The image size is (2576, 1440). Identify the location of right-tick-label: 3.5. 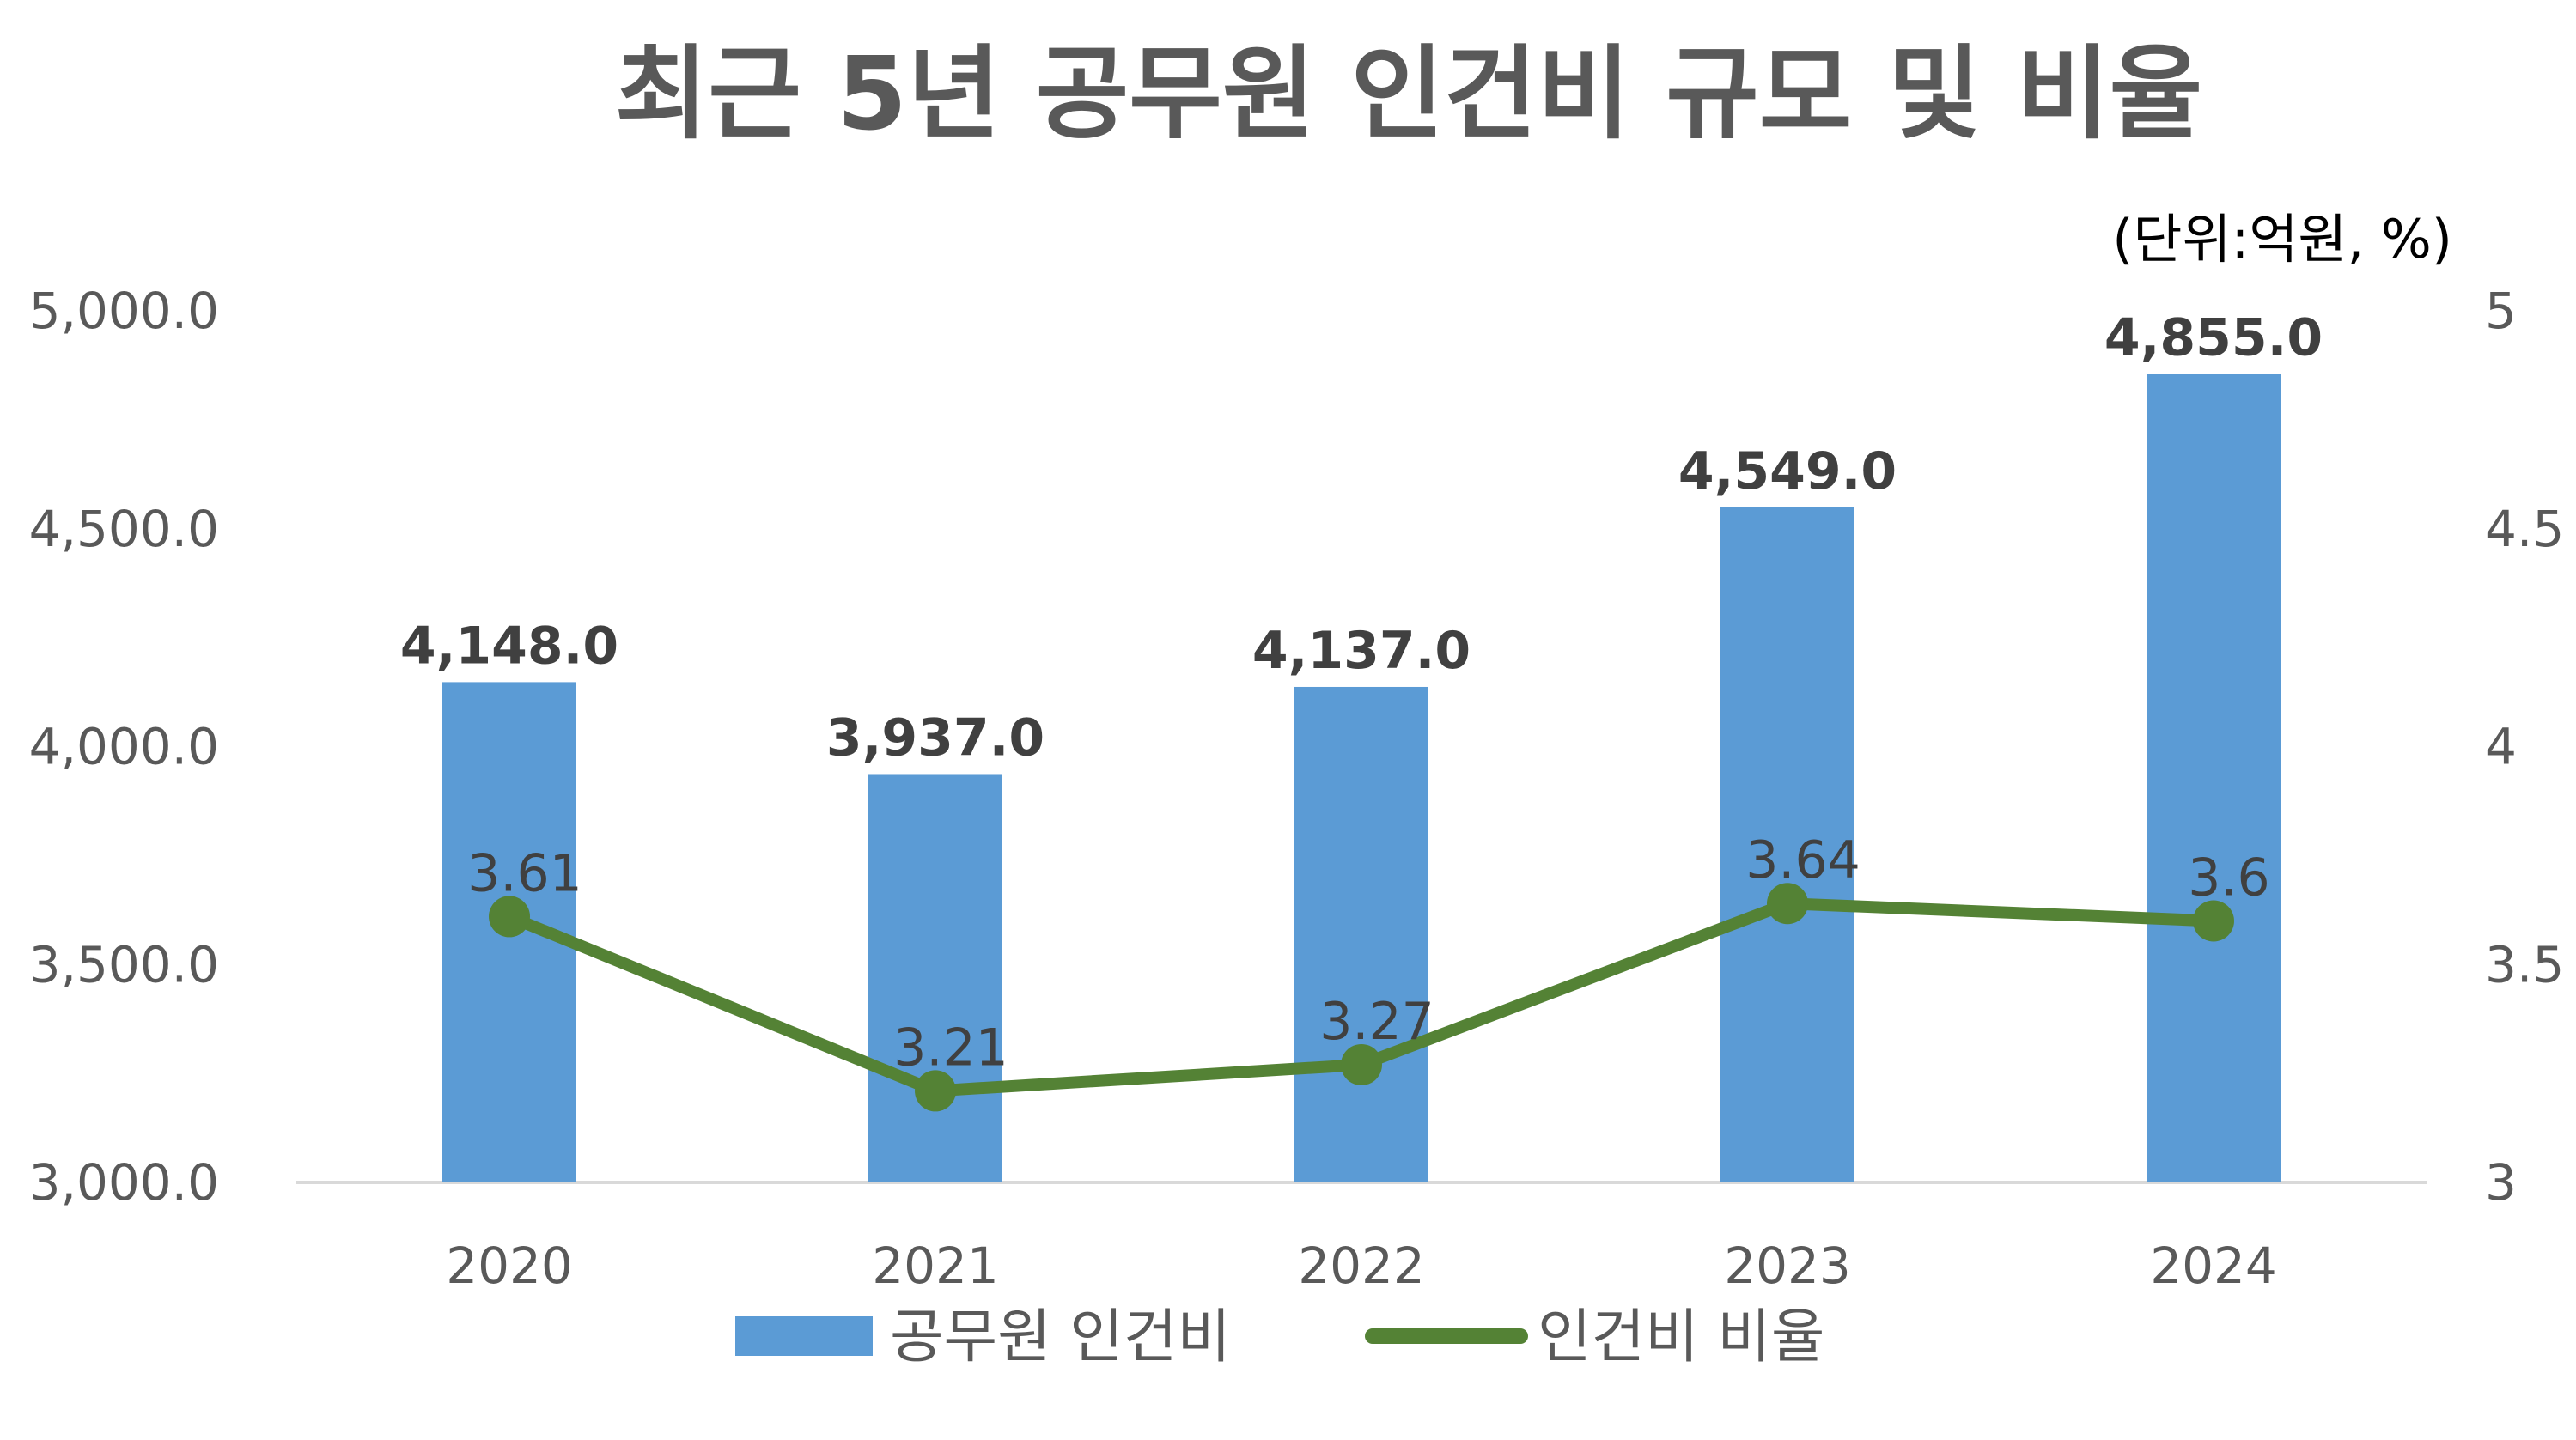
(2524, 964).